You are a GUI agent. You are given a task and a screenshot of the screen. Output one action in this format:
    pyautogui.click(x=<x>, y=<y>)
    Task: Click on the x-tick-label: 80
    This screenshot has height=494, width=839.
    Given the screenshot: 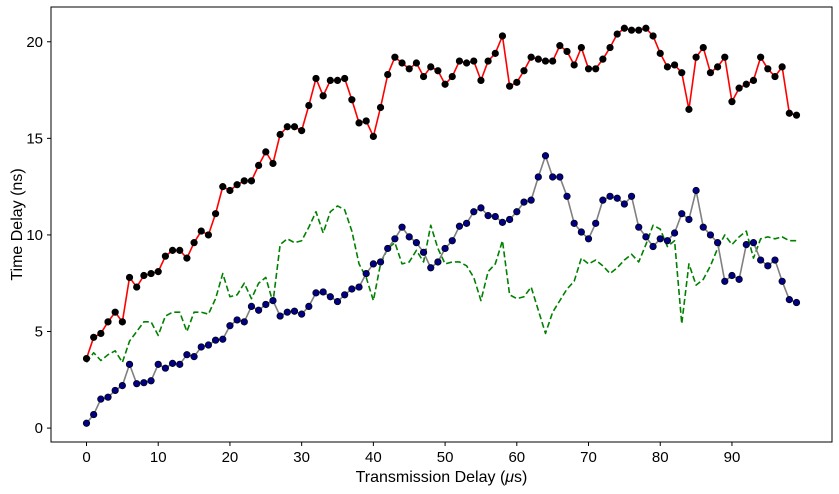 What is the action you would take?
    pyautogui.click(x=660, y=457)
    